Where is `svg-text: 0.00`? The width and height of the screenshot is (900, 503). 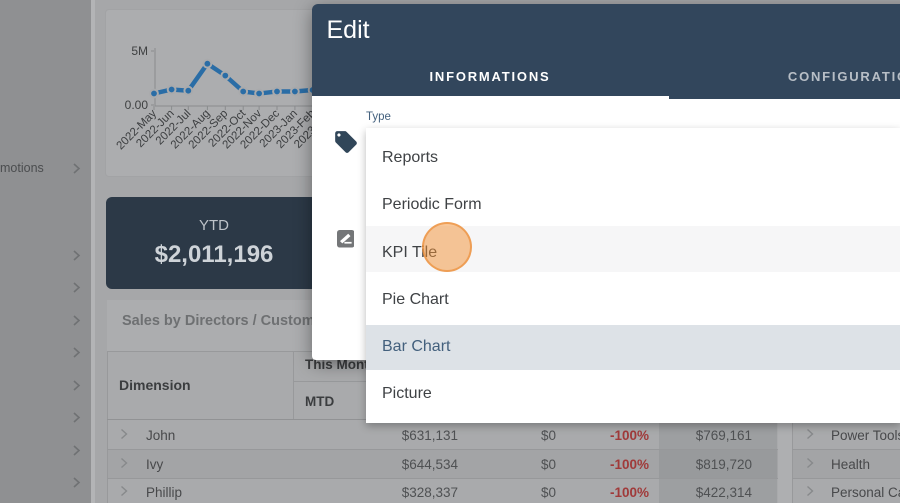 svg-text: 0.00 is located at coordinates (137, 105).